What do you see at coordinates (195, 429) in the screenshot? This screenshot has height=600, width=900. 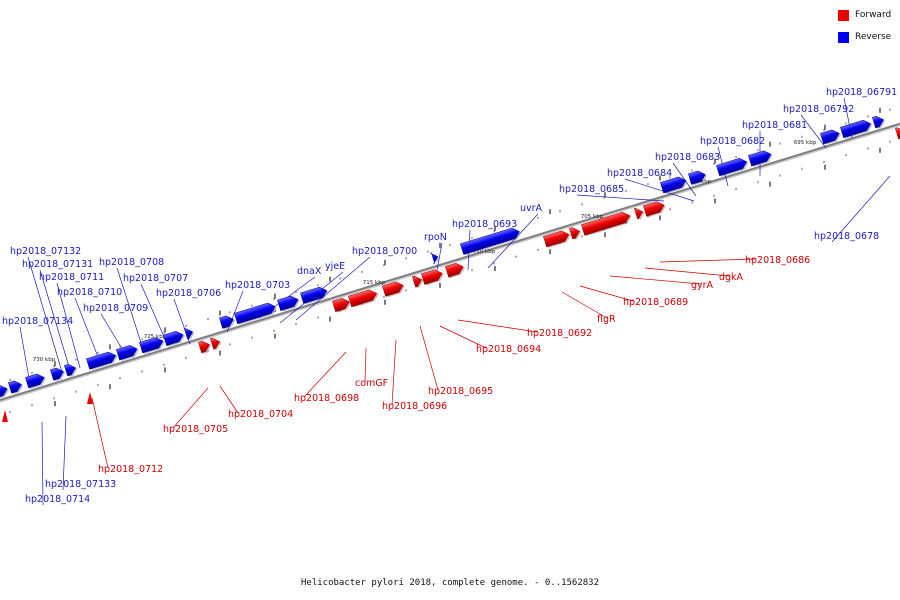 I see `forward-gene-label: hp2018_0705` at bounding box center [195, 429].